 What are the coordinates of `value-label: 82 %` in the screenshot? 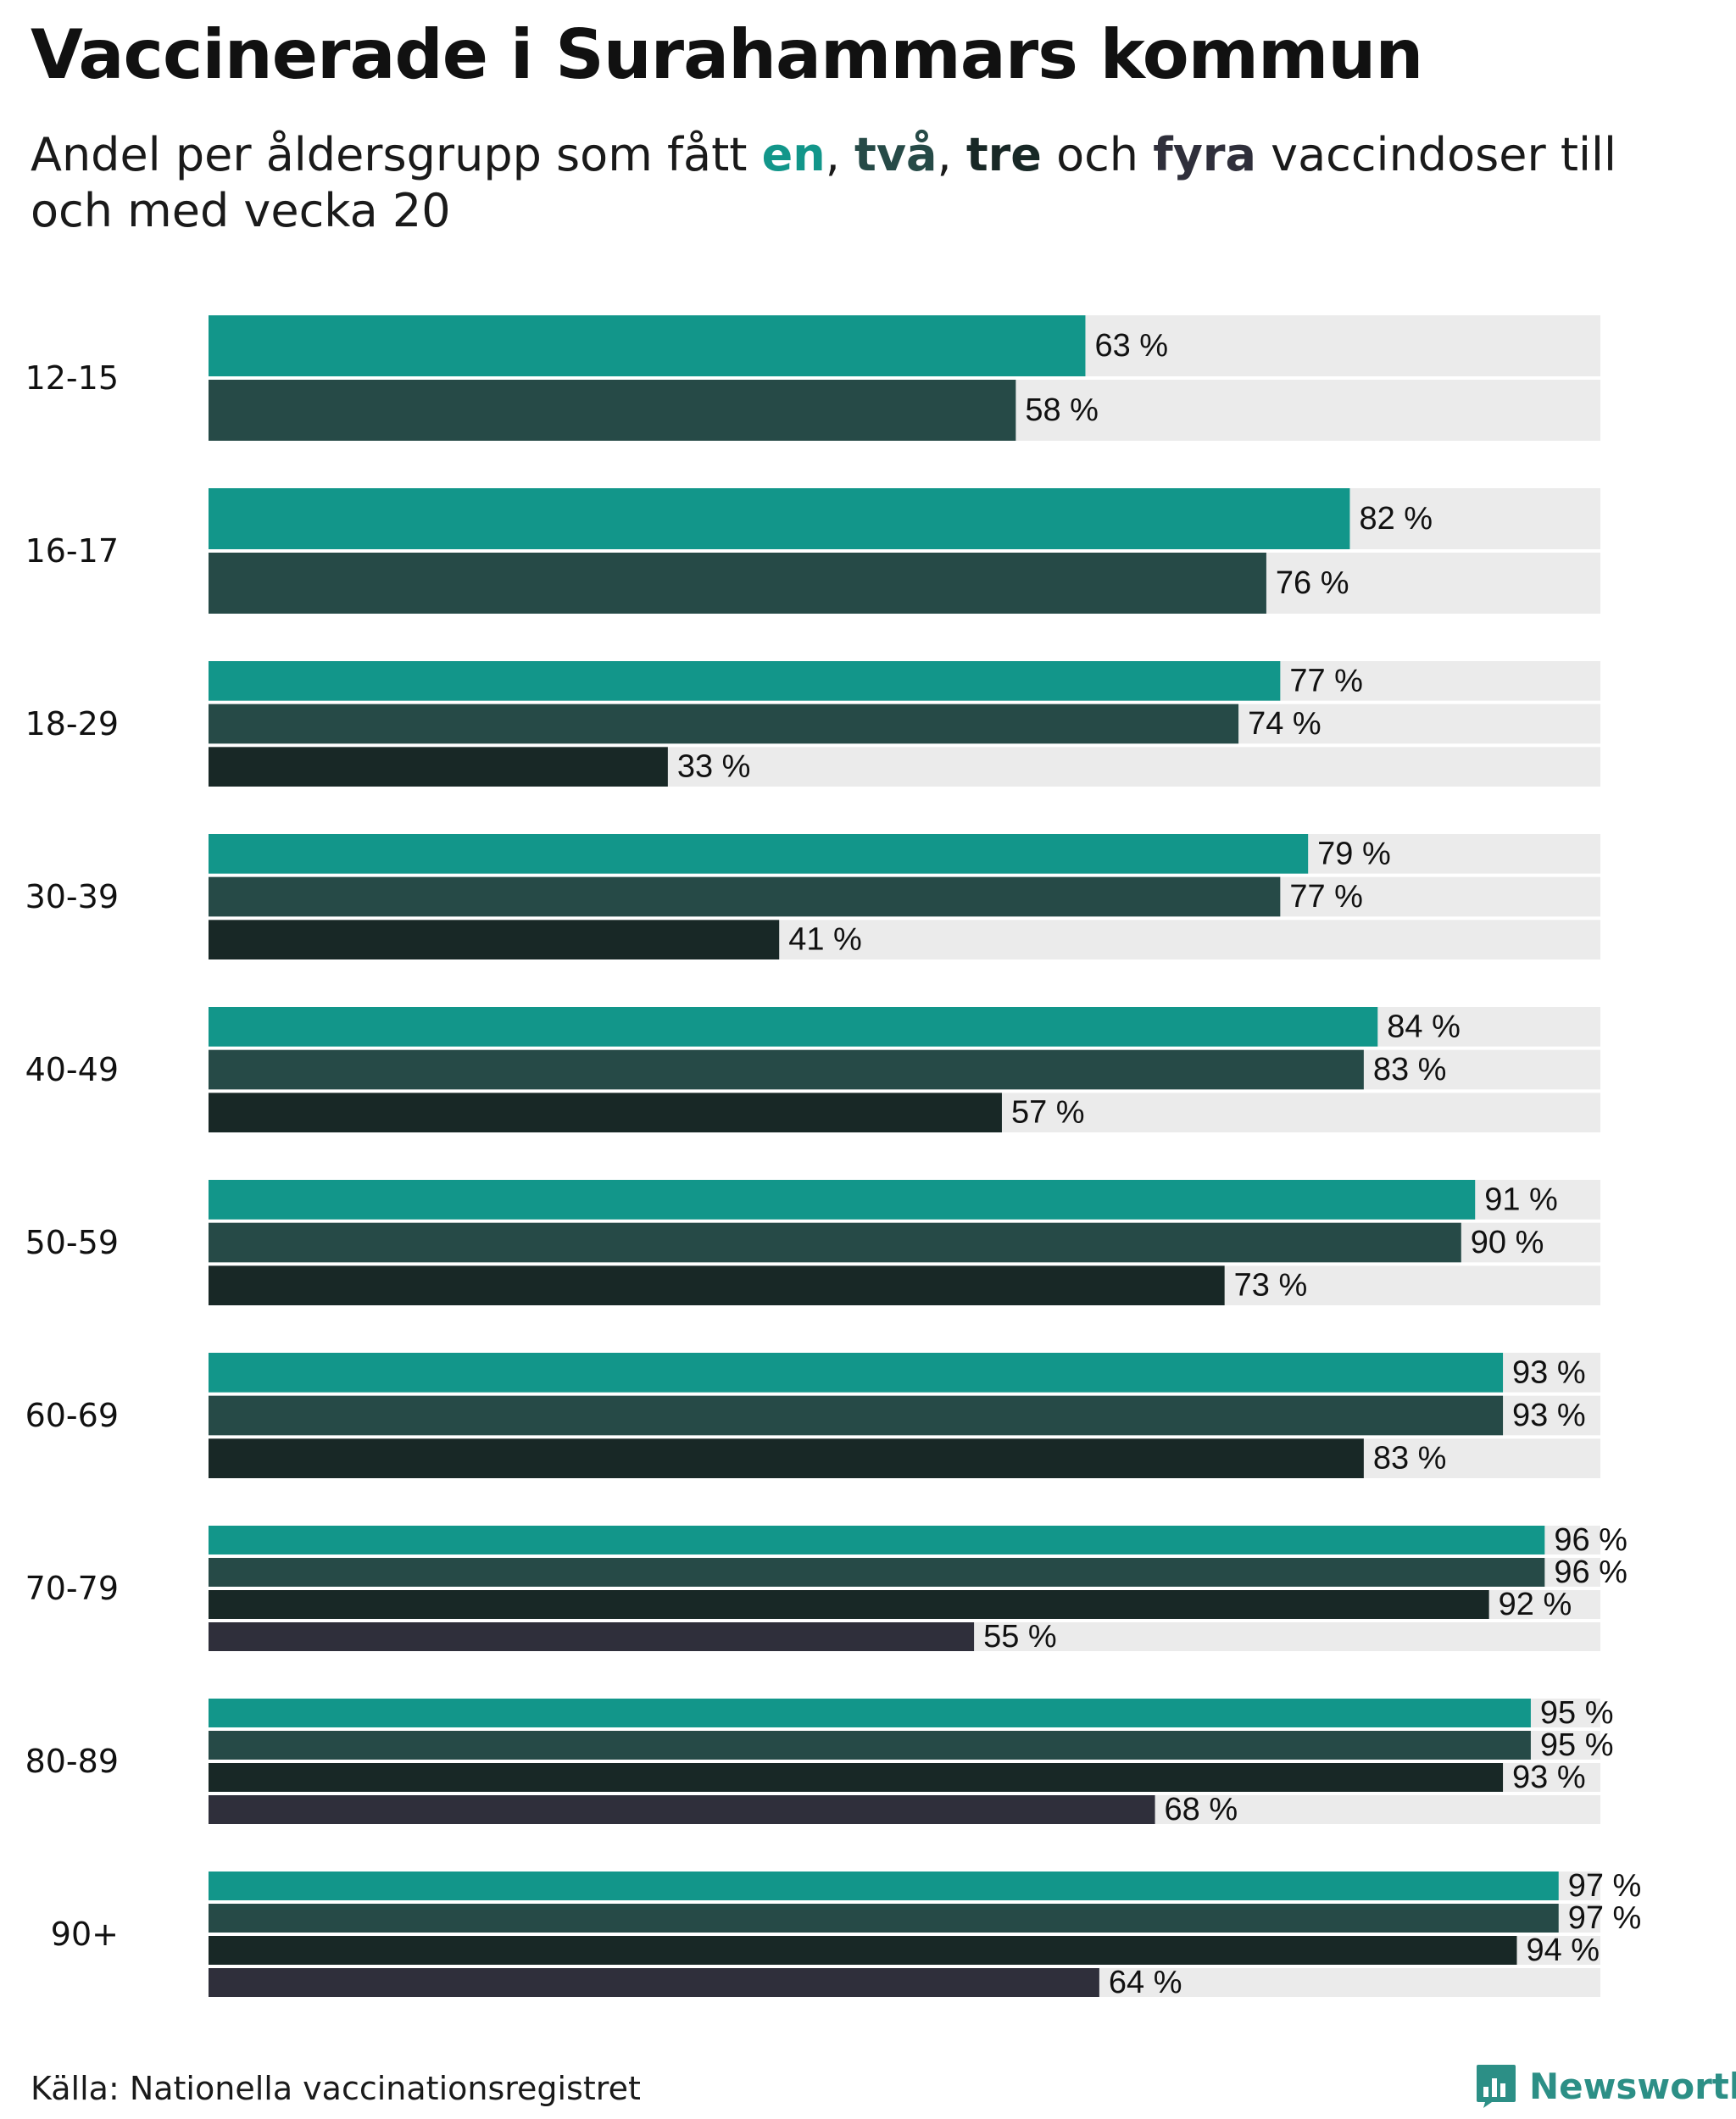 It's located at (1396, 519).